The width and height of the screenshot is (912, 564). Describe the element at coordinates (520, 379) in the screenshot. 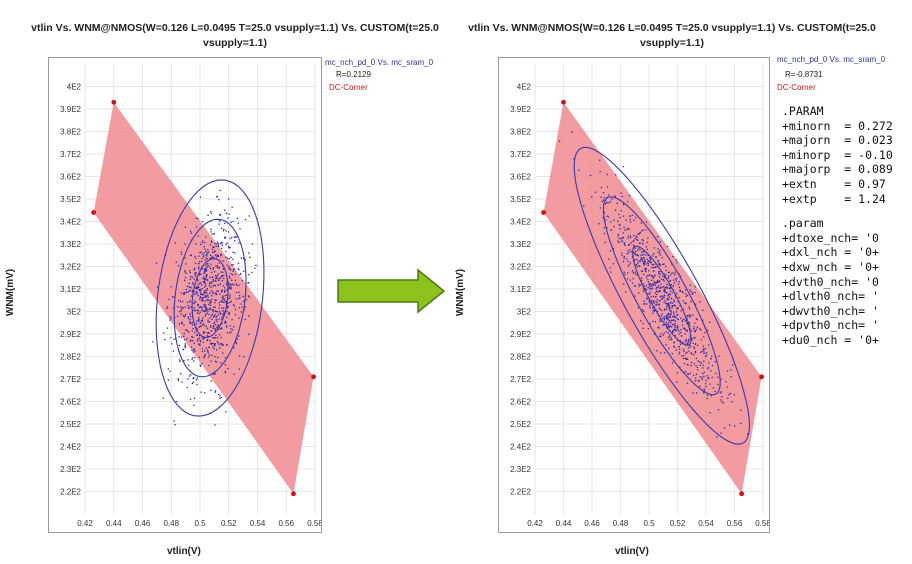

I see `y-tick-label: 2.7E2` at that location.